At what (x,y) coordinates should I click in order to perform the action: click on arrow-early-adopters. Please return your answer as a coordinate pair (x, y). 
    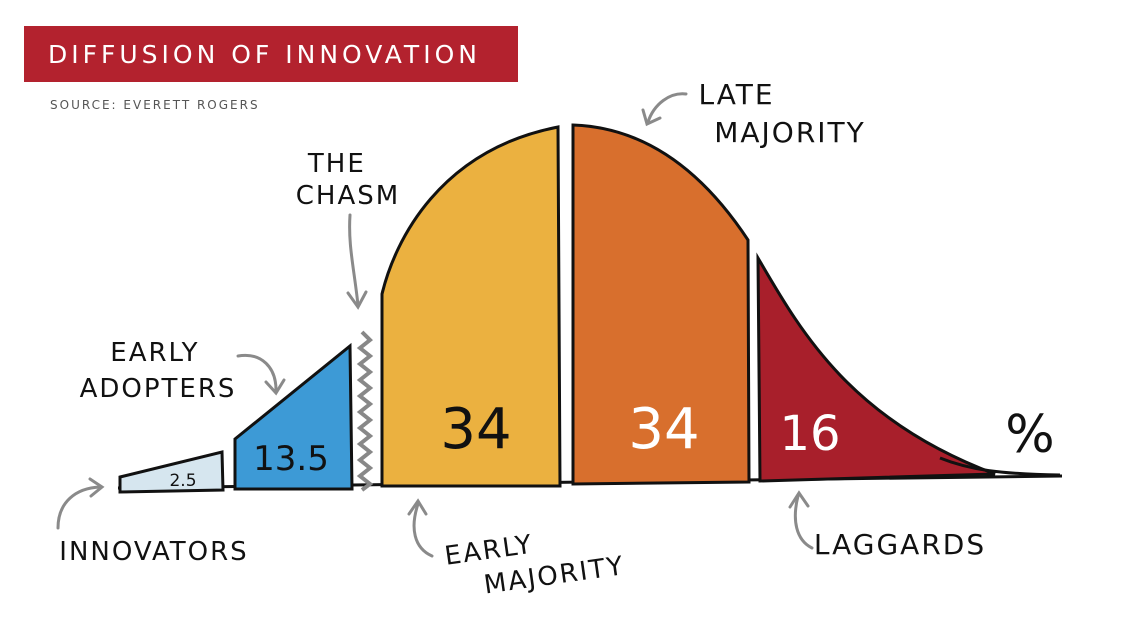
    Looking at the image, I should click on (257, 372).